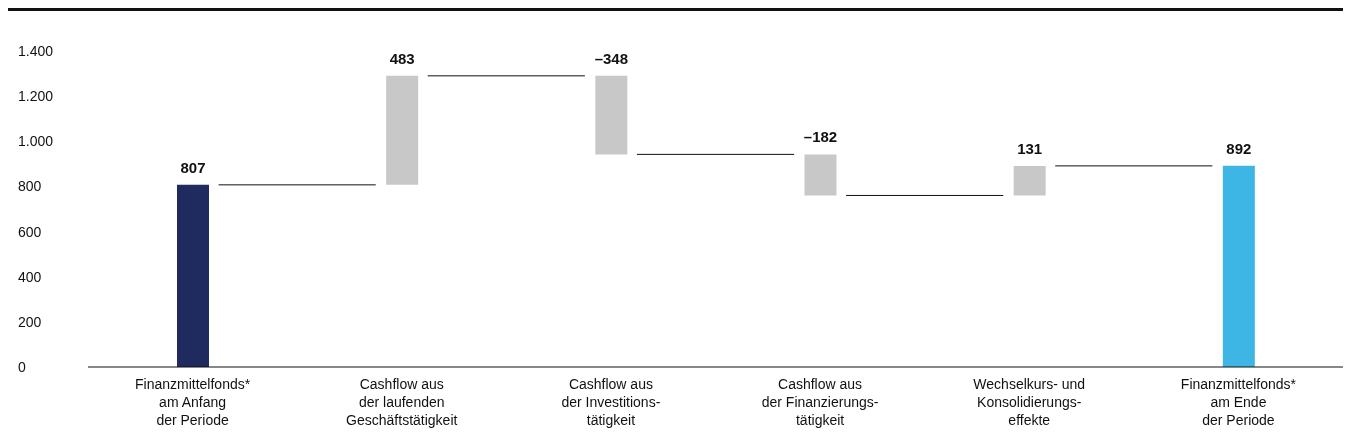 The height and width of the screenshot is (433, 1351). I want to click on y-tick-label: 800, so click(30, 186).